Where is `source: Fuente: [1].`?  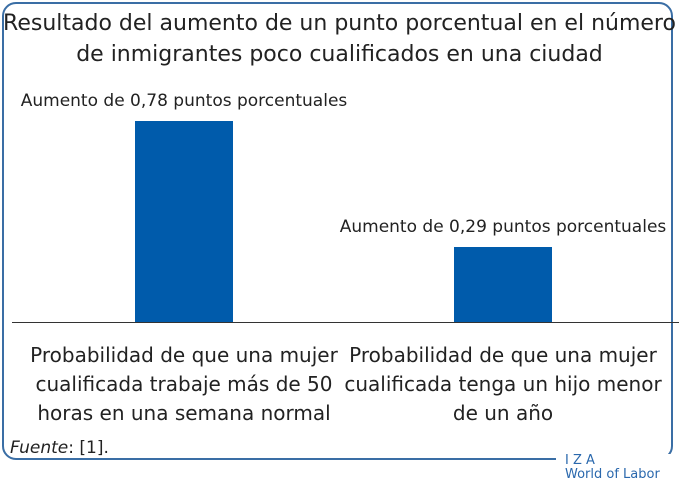 source: Fuente: [1]. is located at coordinates (59, 448).